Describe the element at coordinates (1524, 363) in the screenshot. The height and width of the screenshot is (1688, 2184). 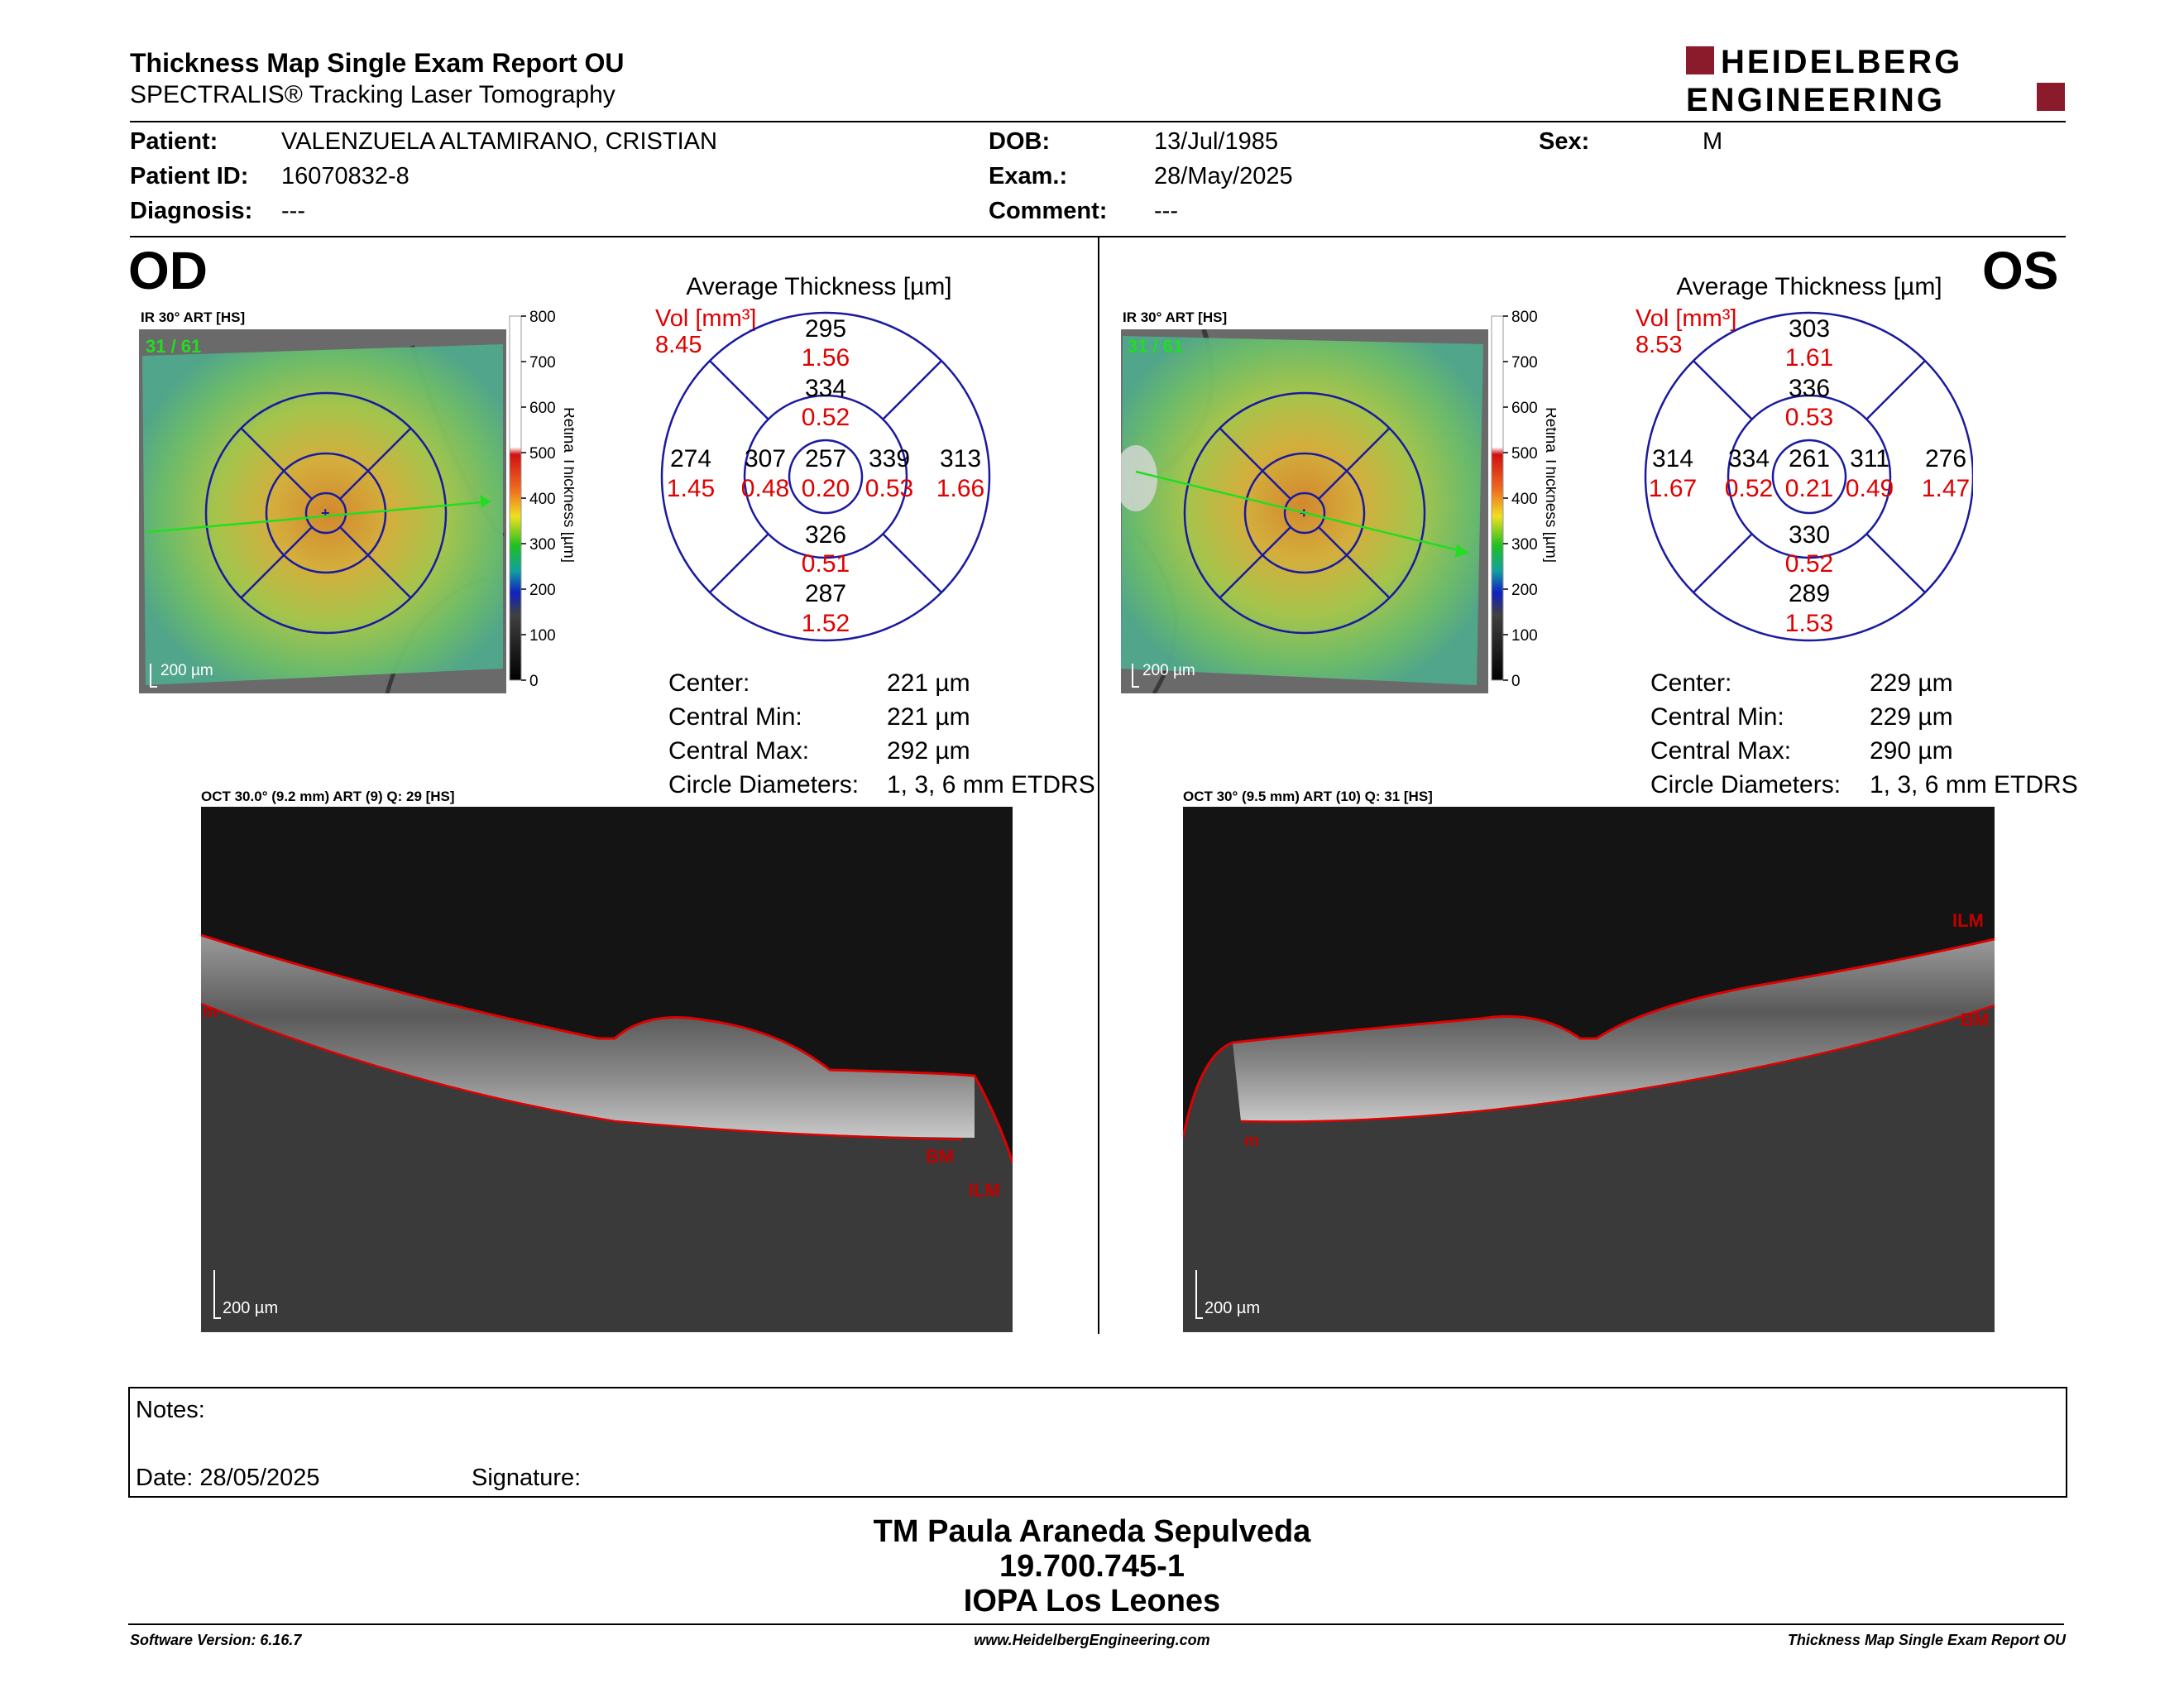
I see `svg-text: 700` at that location.